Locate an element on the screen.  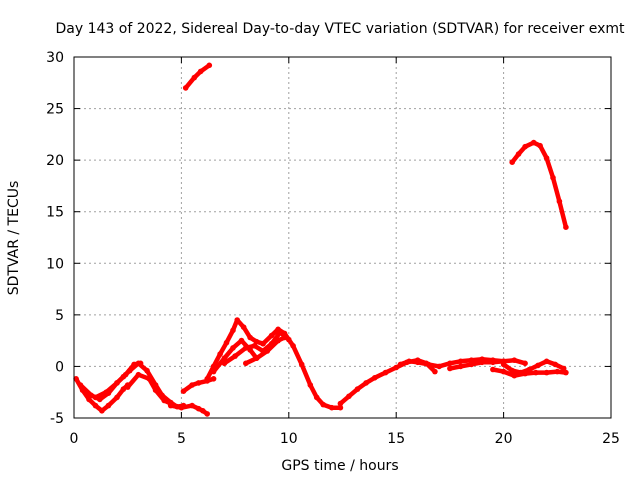
y-tick-label: 25 is located at coordinates (55, 110).